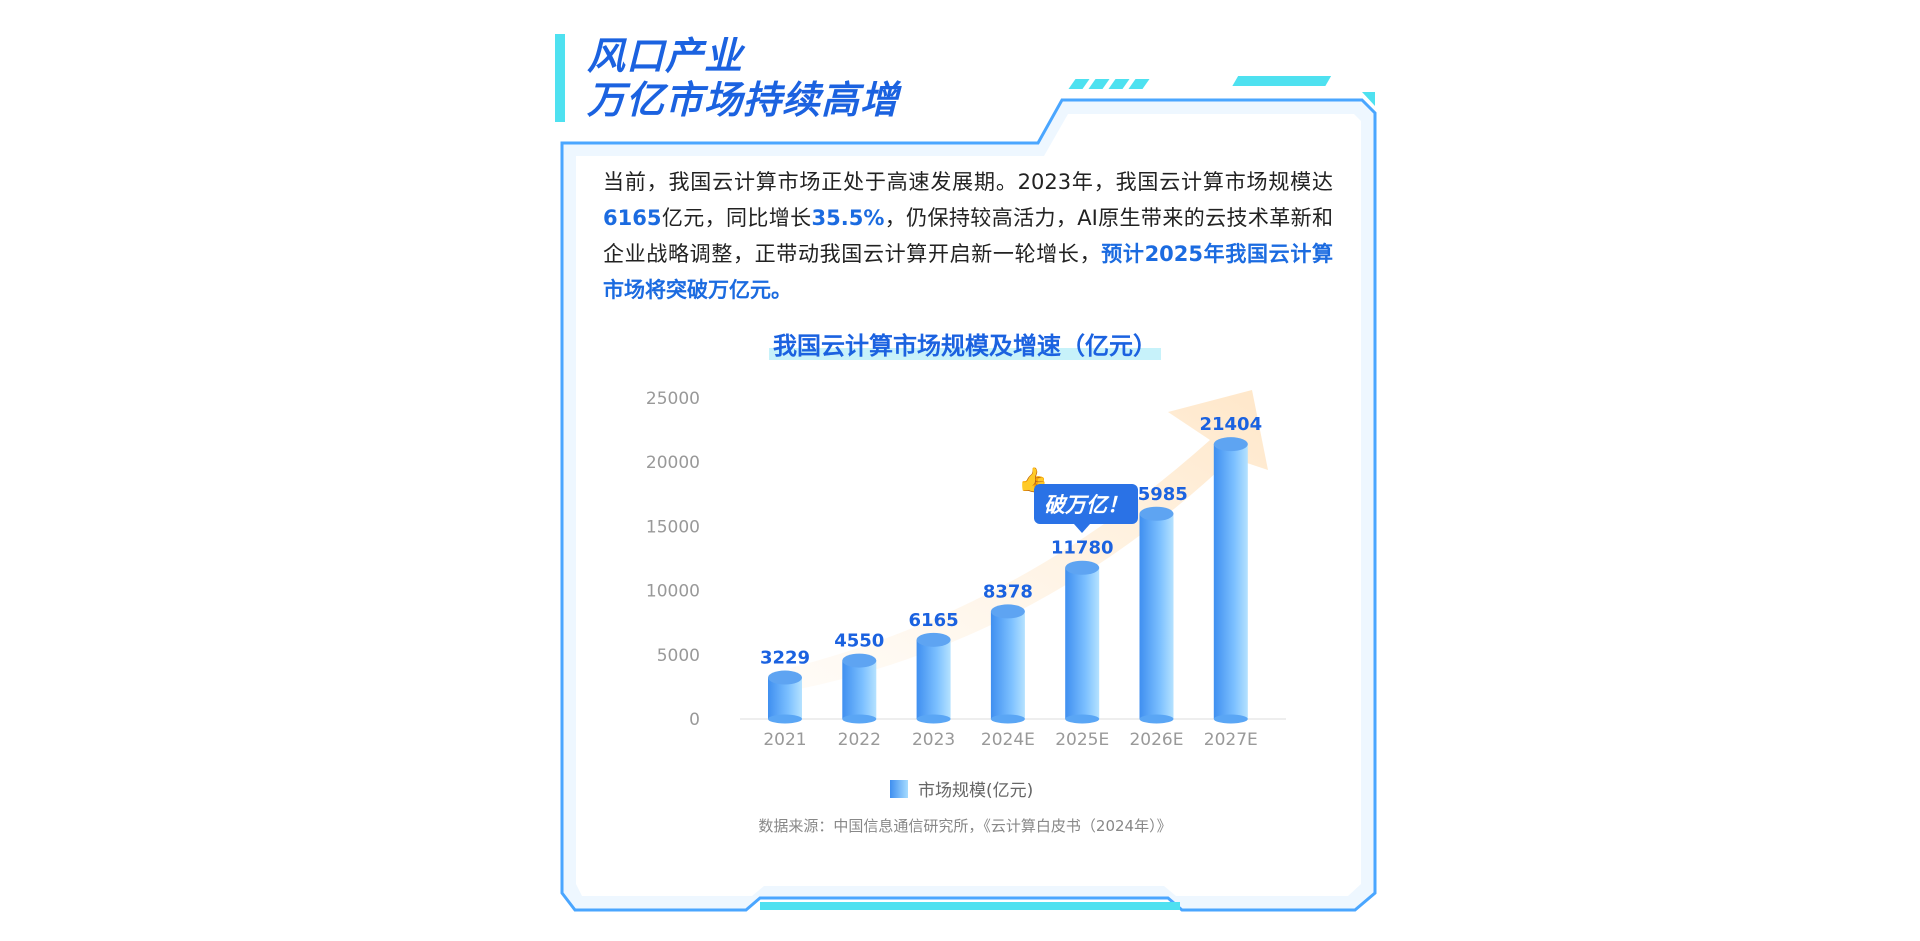 The height and width of the screenshot is (941, 1920). What do you see at coordinates (965, 826) in the screenshot?
I see `data-source: 数据来源：中国信息通信研究所，《云计算白皮书（2024年）》` at bounding box center [965, 826].